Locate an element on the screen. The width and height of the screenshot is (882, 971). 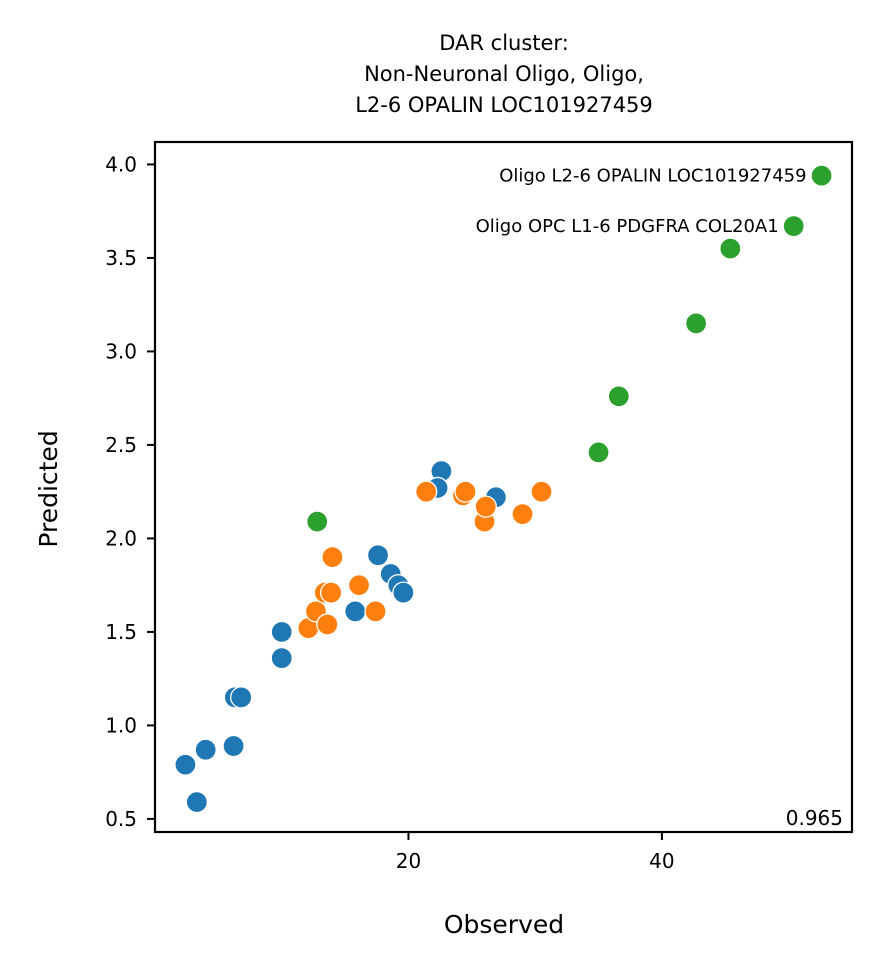
y-tick-label: 1.5 is located at coordinates (121, 632).